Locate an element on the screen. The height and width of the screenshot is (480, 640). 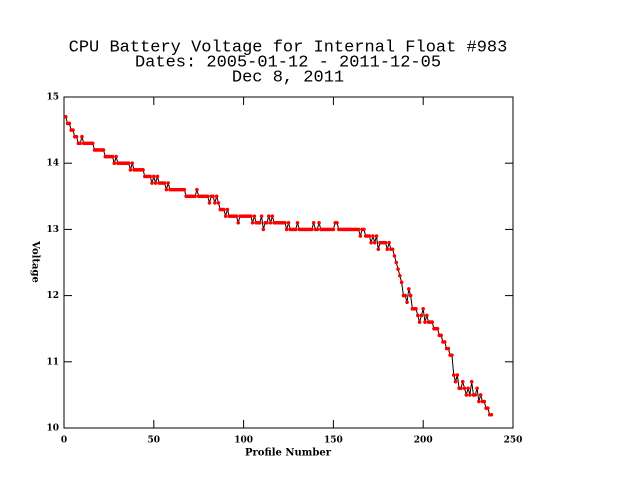
y-tick-label: 13 is located at coordinates (52, 230).